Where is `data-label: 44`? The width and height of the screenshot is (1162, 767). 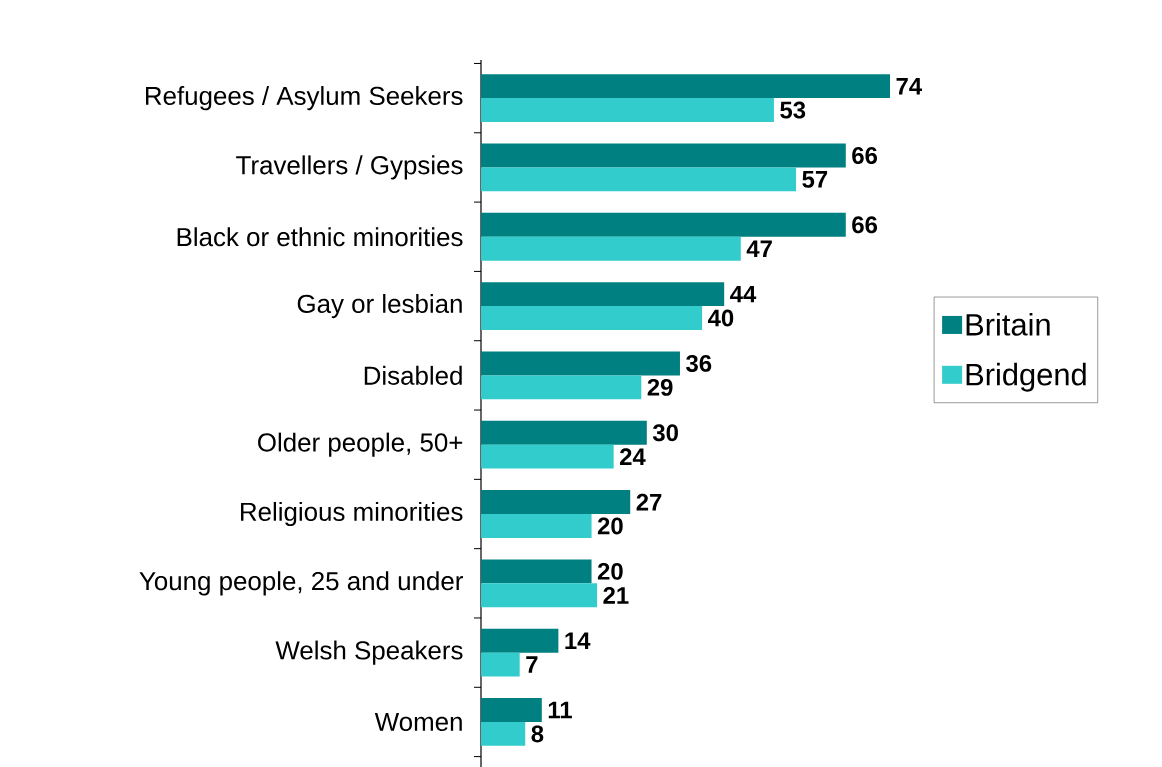
data-label: 44 is located at coordinates (743, 294).